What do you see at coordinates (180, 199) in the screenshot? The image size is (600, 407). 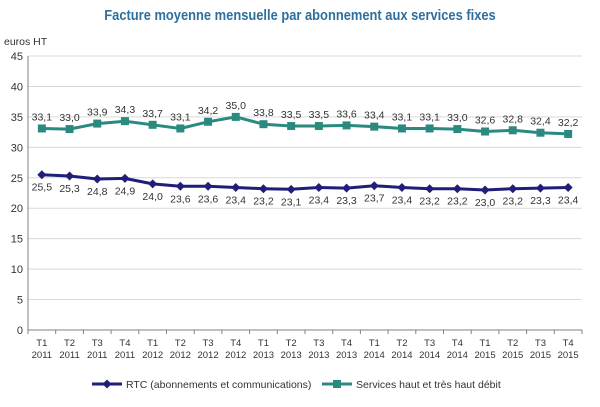 I see `data-label: 23,6` at bounding box center [180, 199].